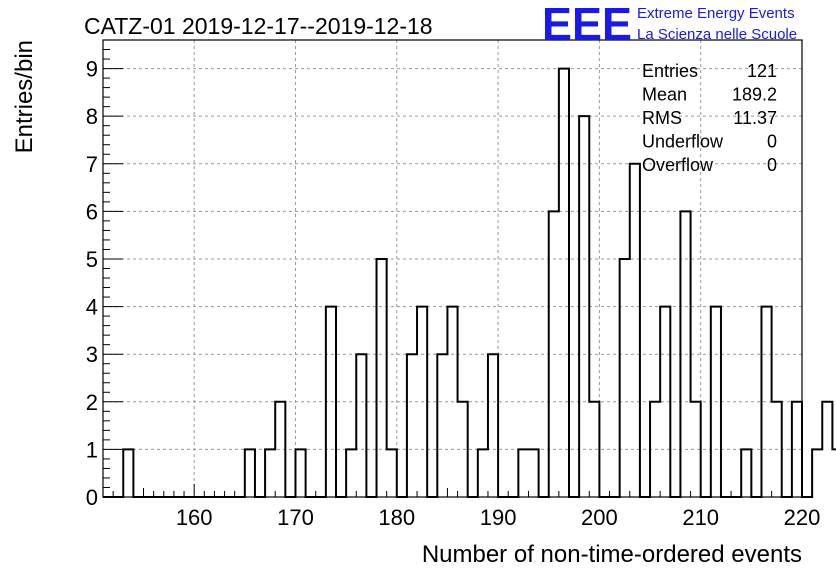 Image resolution: width=836 pixels, height=572 pixels. Describe the element at coordinates (92, 449) in the screenshot. I see `y-tick-label: 1` at that location.